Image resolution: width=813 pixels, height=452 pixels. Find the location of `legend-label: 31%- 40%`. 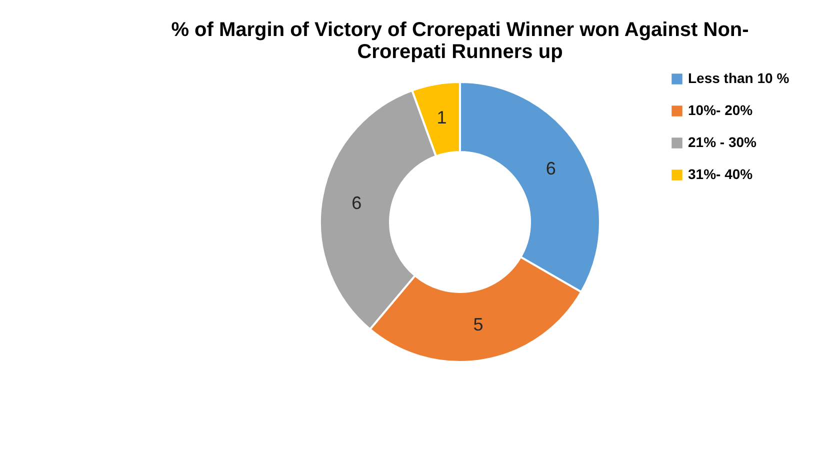

legend-label: 31%- 40% is located at coordinates (721, 174).